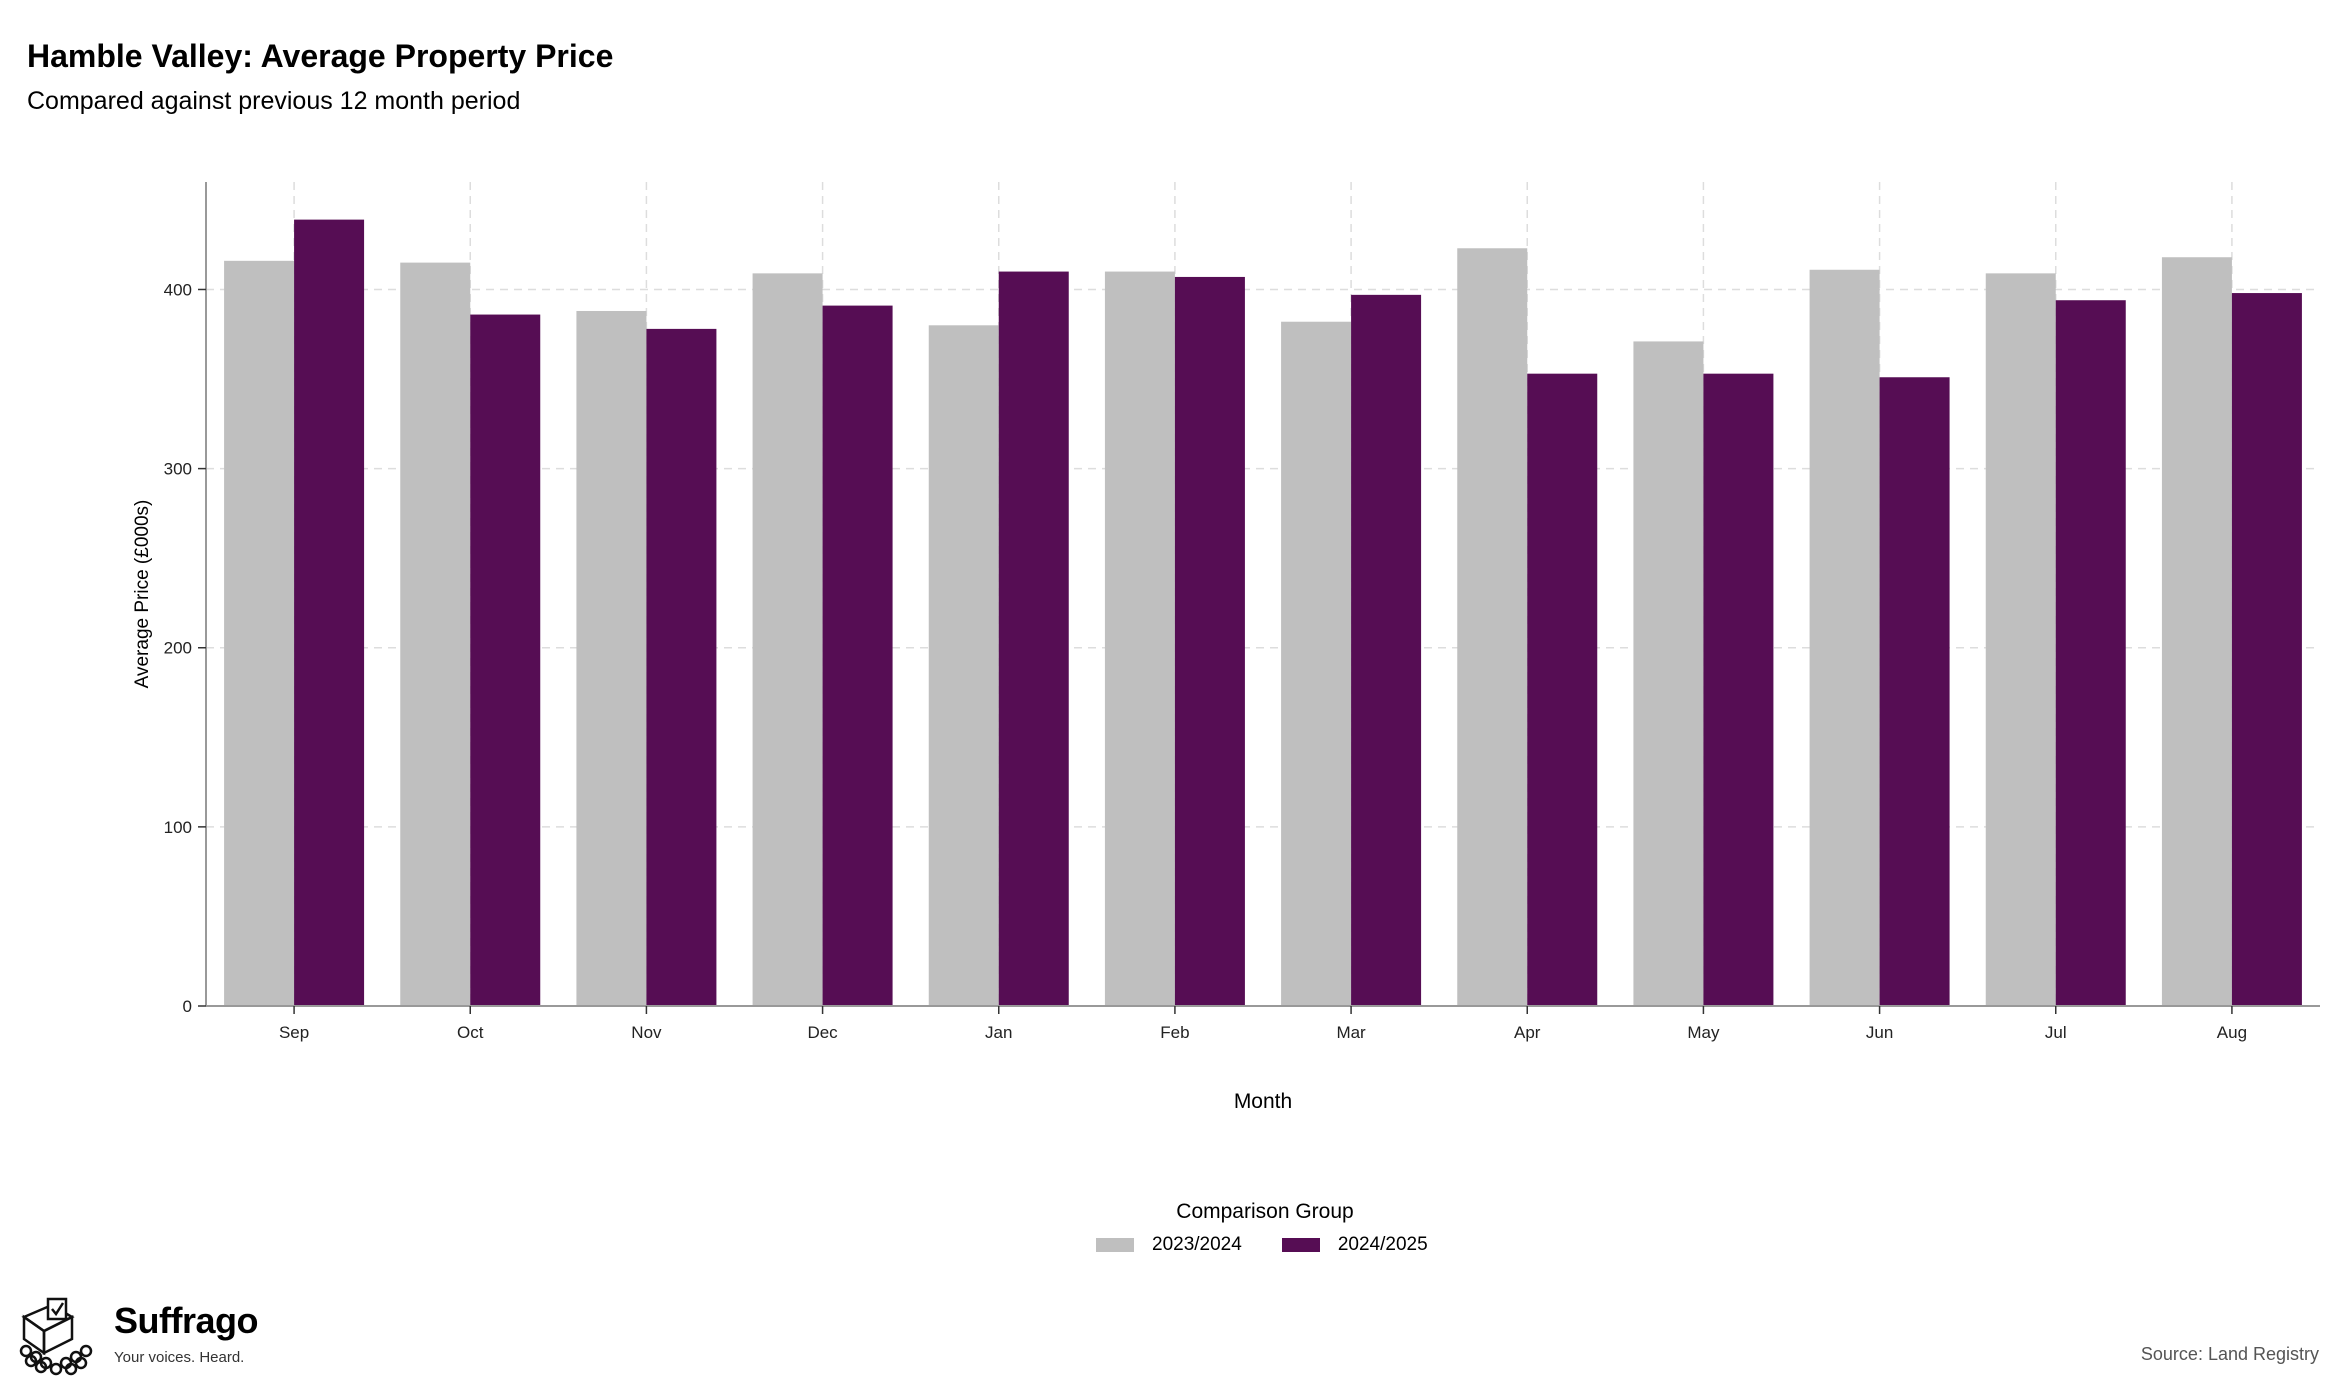  What do you see at coordinates (1879, 1032) in the screenshot?
I see `x-tick-label-jun: Jun` at bounding box center [1879, 1032].